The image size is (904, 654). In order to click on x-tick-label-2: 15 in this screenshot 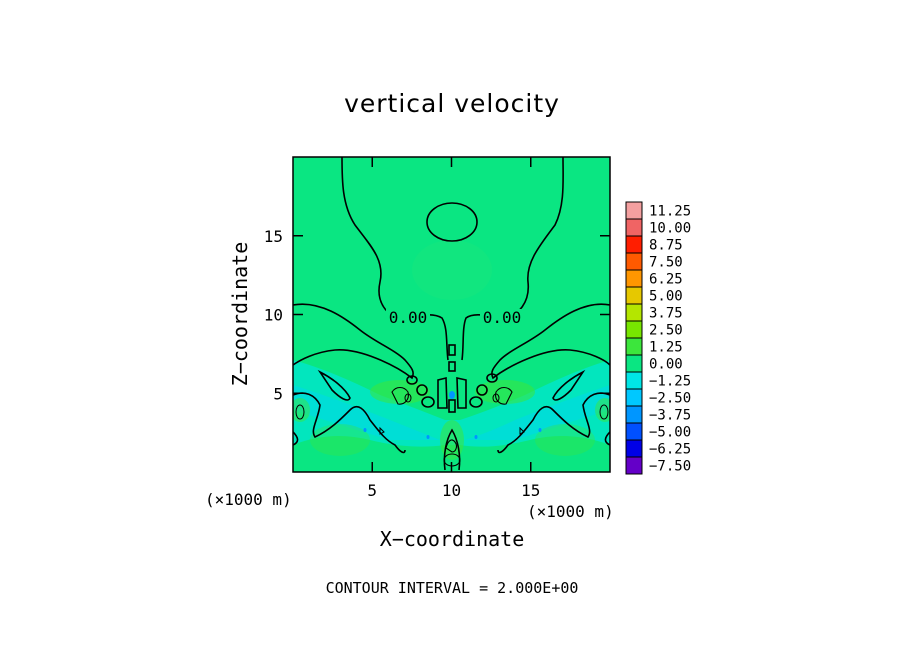, I will do `click(530, 490)`.